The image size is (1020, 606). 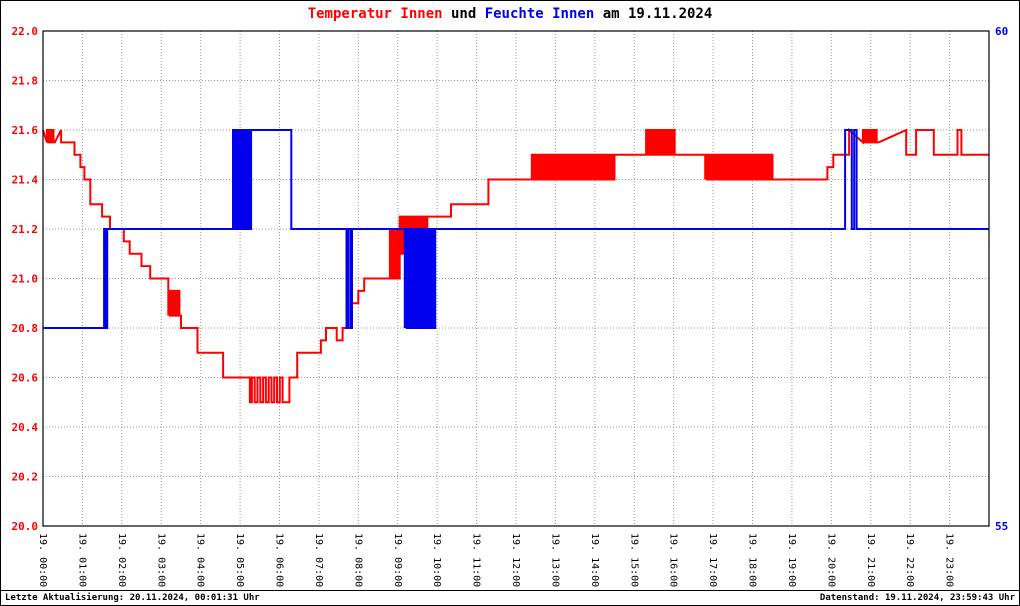 I want to click on y-axis-left-label: 21.2, so click(x=25, y=229).